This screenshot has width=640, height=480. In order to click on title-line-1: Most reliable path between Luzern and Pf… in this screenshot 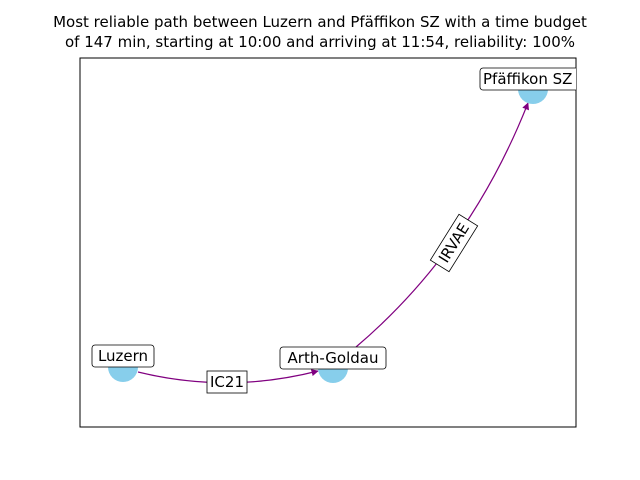, I will do `click(320, 22)`.